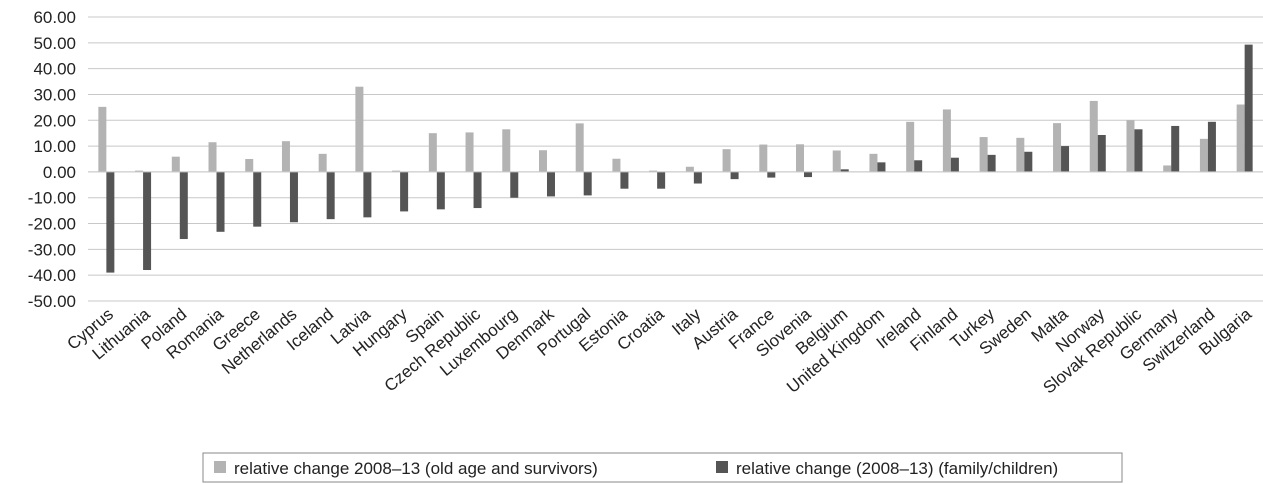 The width and height of the screenshot is (1263, 484). I want to click on y-tick-label: 30.00, so click(54, 94).